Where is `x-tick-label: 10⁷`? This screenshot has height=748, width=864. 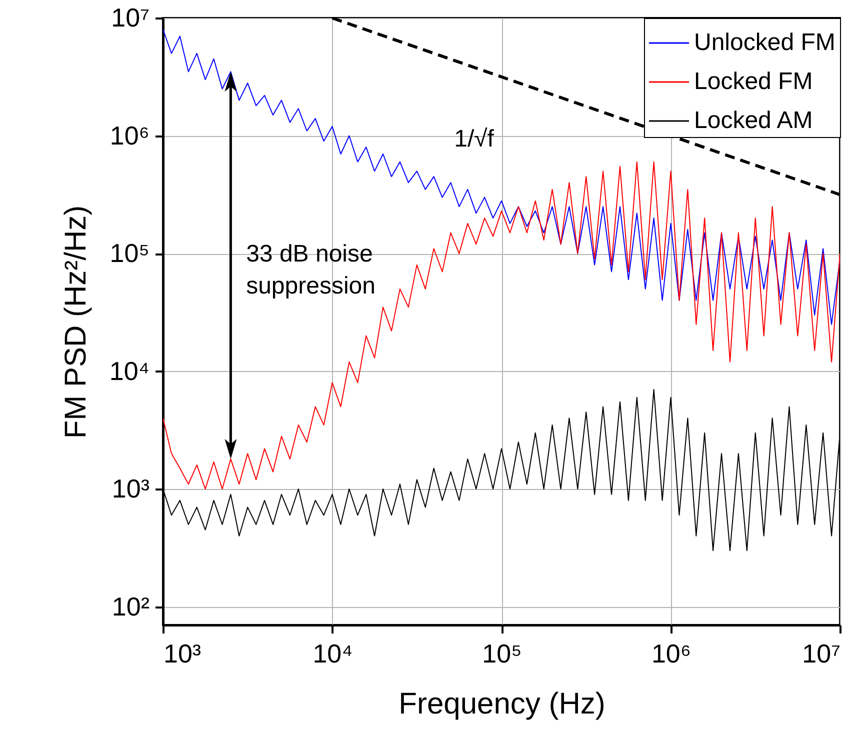
x-tick-label: 10⁷ is located at coordinates (821, 653).